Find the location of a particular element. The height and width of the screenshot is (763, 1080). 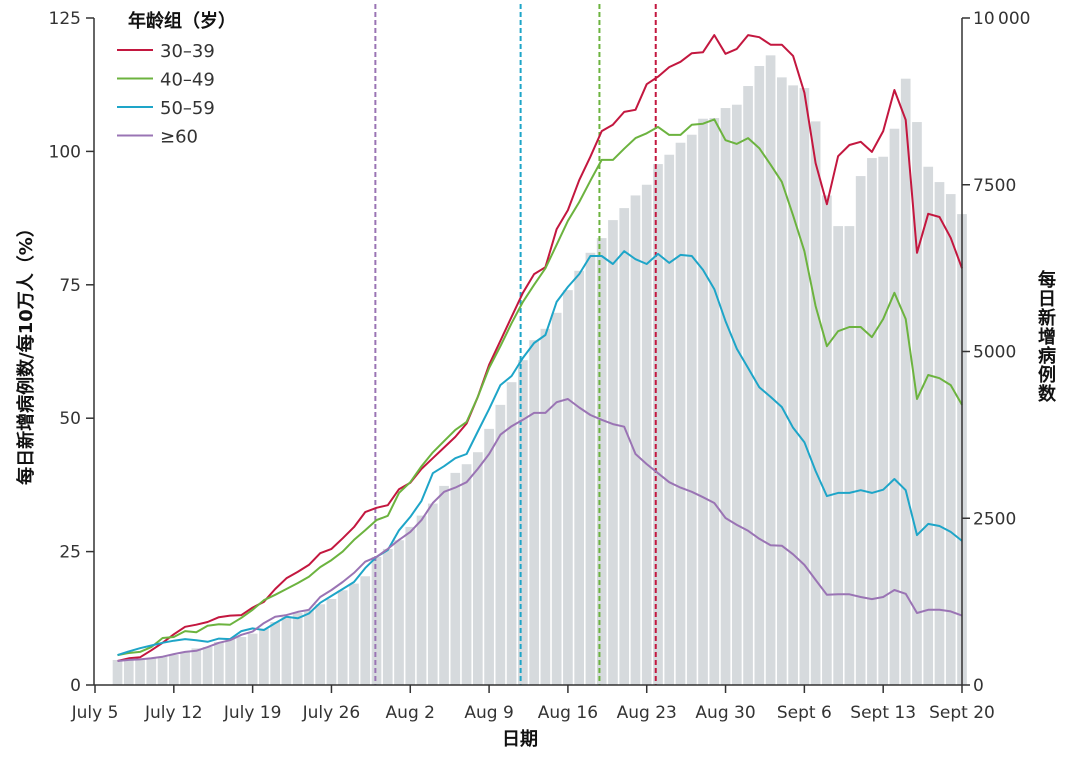

x-tick-label: Sept 6 is located at coordinates (804, 713).